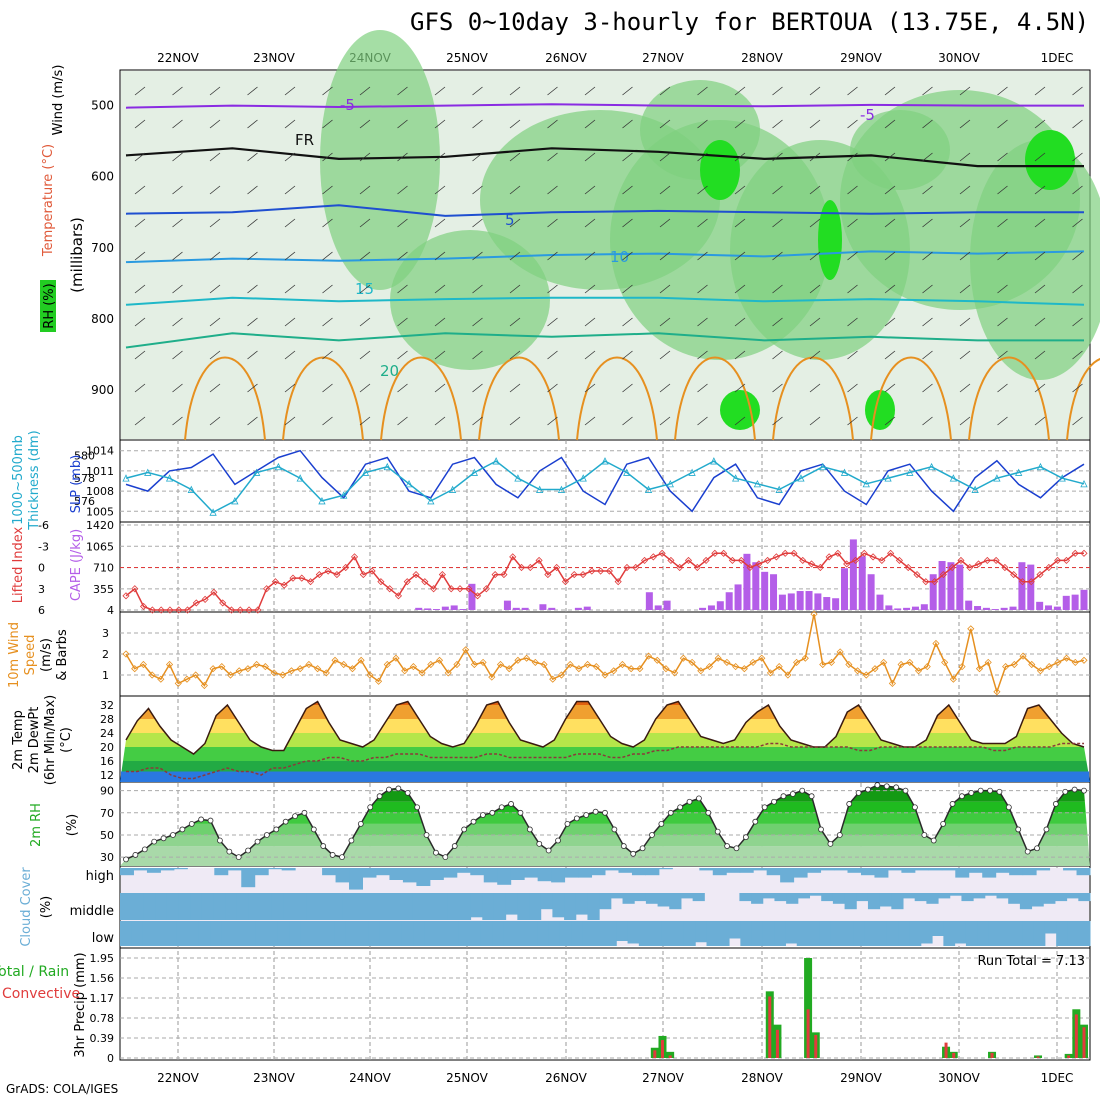 The width and height of the screenshot is (1100, 1100). Describe the element at coordinates (1057, 1078) in the screenshot. I see `date-label-bottom: 1DEC` at that location.